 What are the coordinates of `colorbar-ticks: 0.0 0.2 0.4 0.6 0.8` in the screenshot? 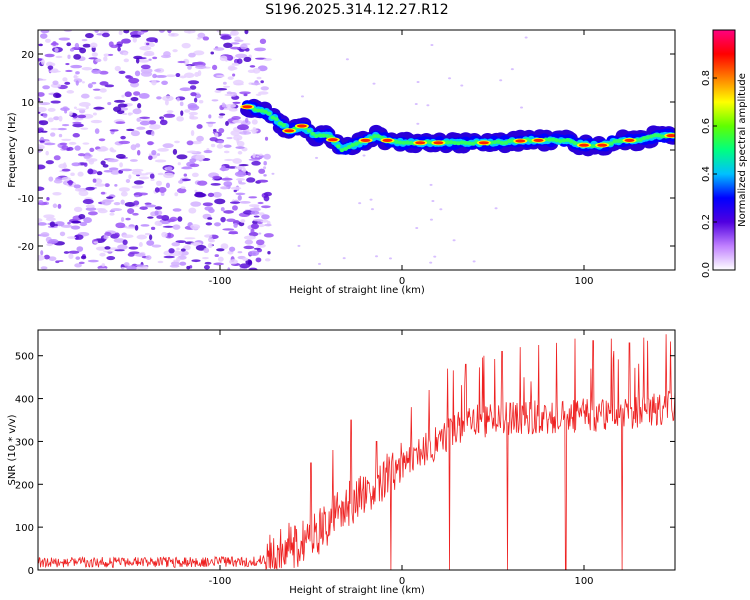 It's located at (709, 174).